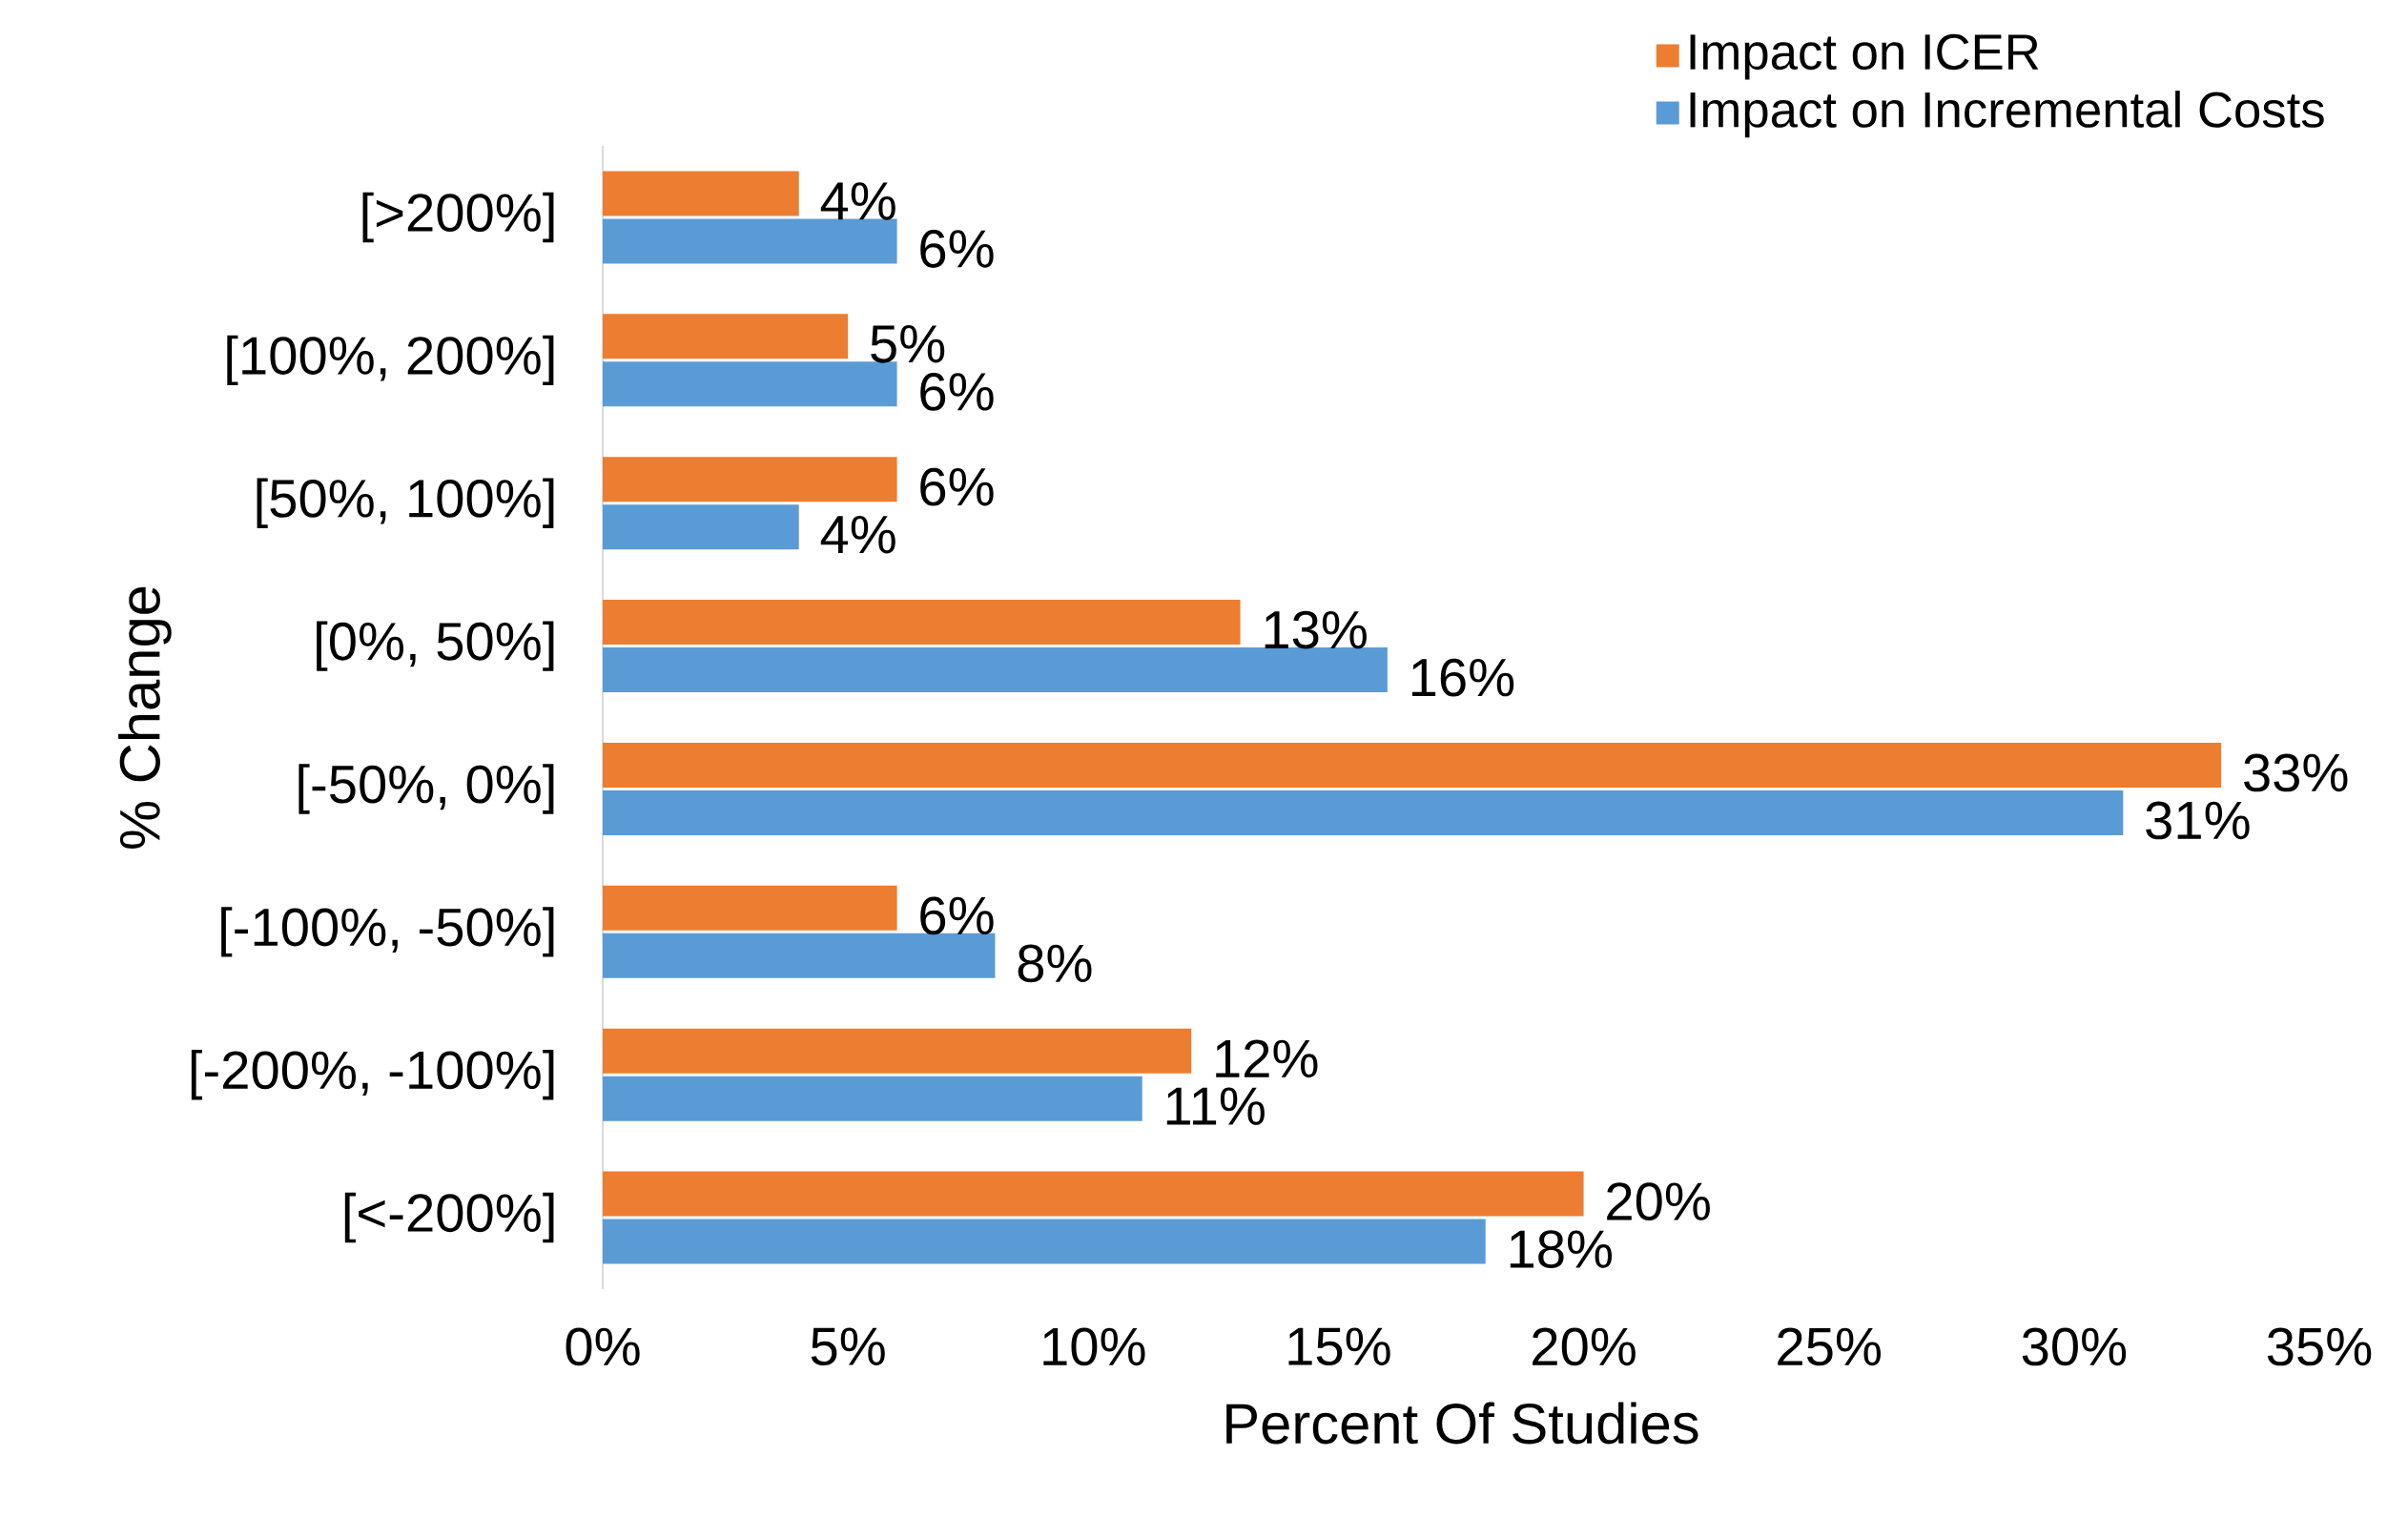 Image resolution: width=2408 pixels, height=1517 pixels. Describe the element at coordinates (2296, 773) in the screenshot. I see `data-label: 33%` at that location.